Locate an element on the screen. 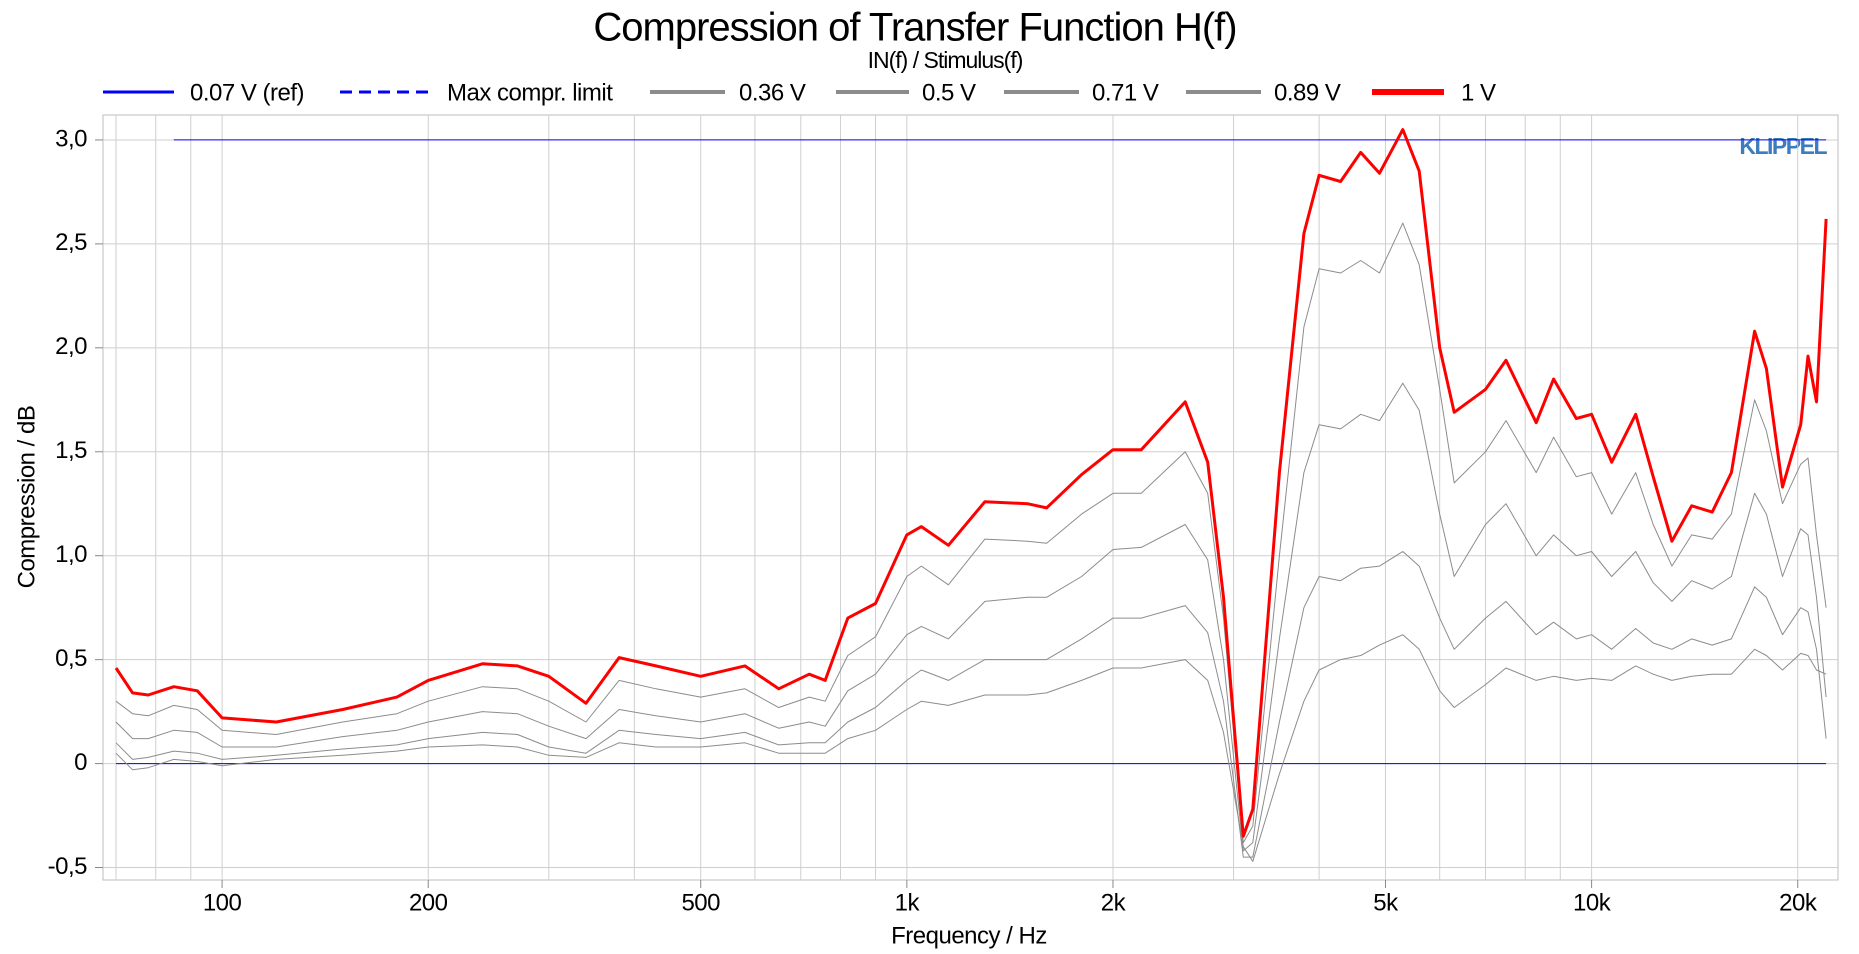 This screenshot has height=954, width=1859. legend-label: 0.71 V is located at coordinates (1125, 92).